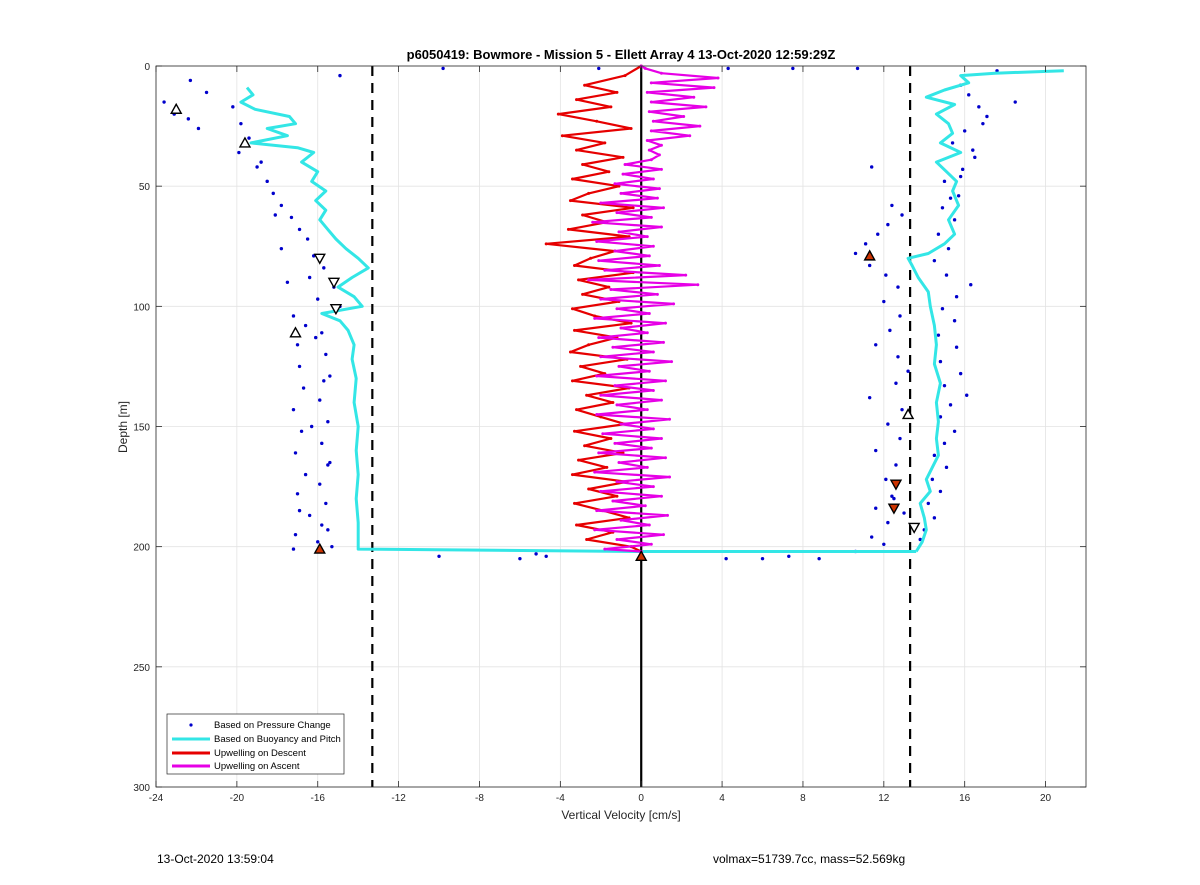 This screenshot has width=1200, height=885. Describe the element at coordinates (260, 753) in the screenshot. I see `legend-label-descent: Upwelling on Descent` at that location.